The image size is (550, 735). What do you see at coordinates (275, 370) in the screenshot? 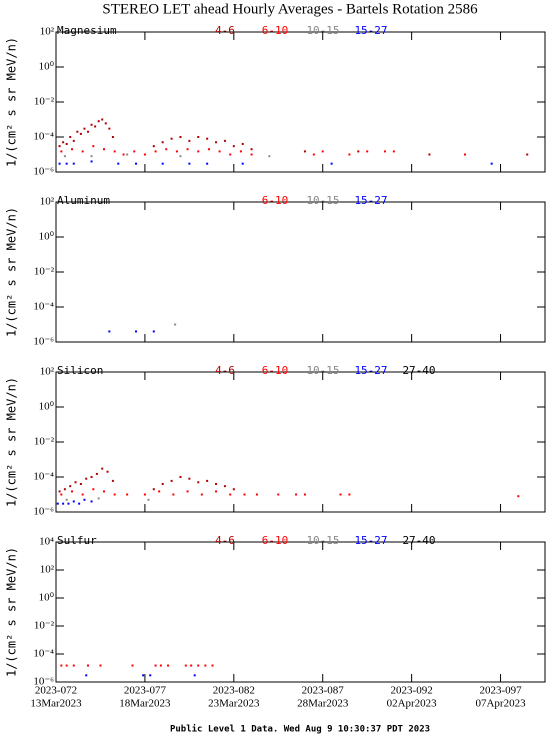
I see `legend-entry: 6-10` at bounding box center [275, 370].